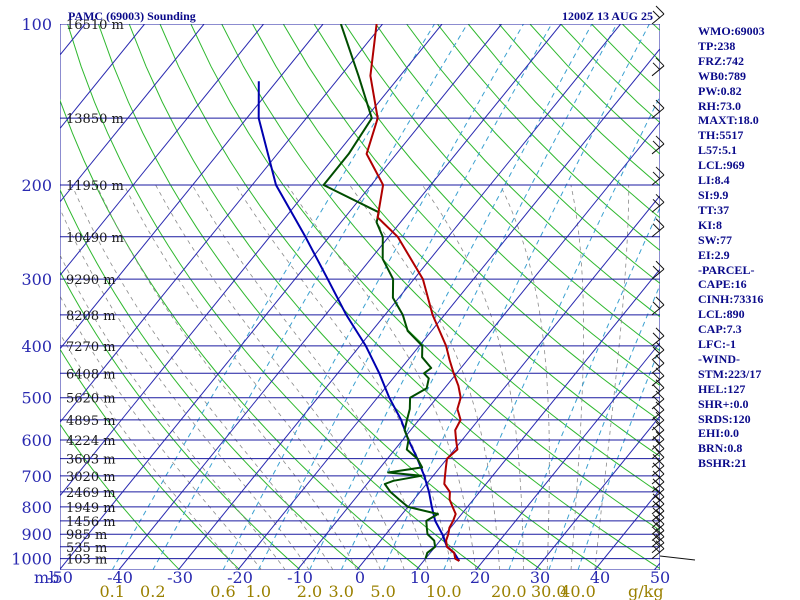 The image size is (800, 600). I want to click on pressure-tick-label: 600, so click(36, 440).